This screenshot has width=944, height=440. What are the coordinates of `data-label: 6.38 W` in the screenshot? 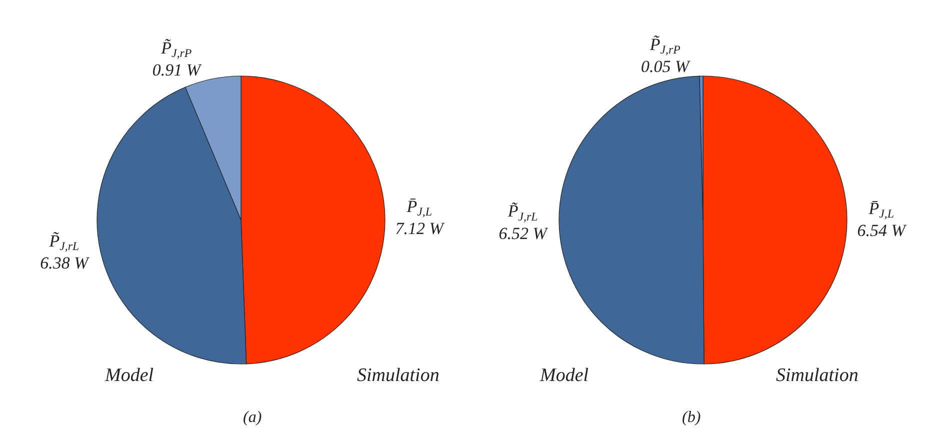 It's located at (65, 262).